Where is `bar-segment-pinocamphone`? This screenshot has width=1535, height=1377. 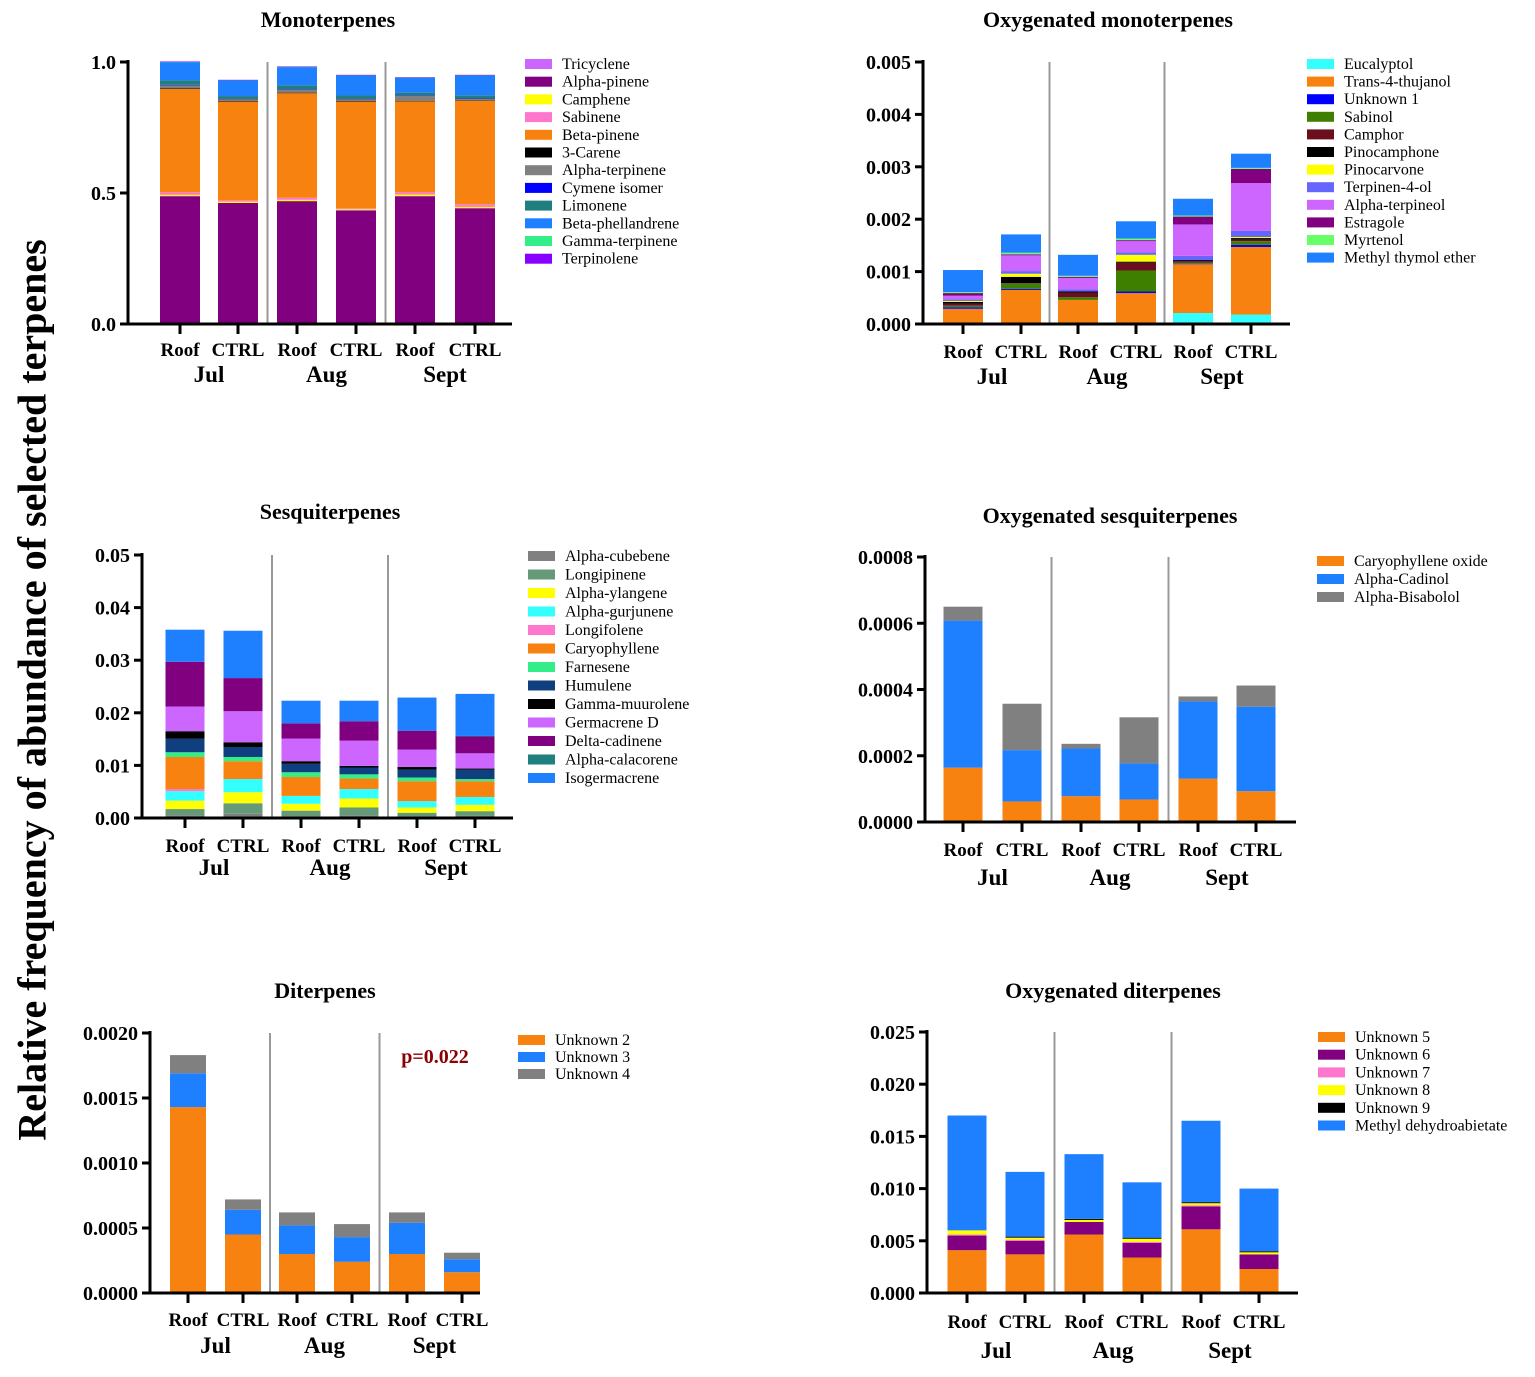
bar-segment-pinocamphone is located at coordinates (1251, 239).